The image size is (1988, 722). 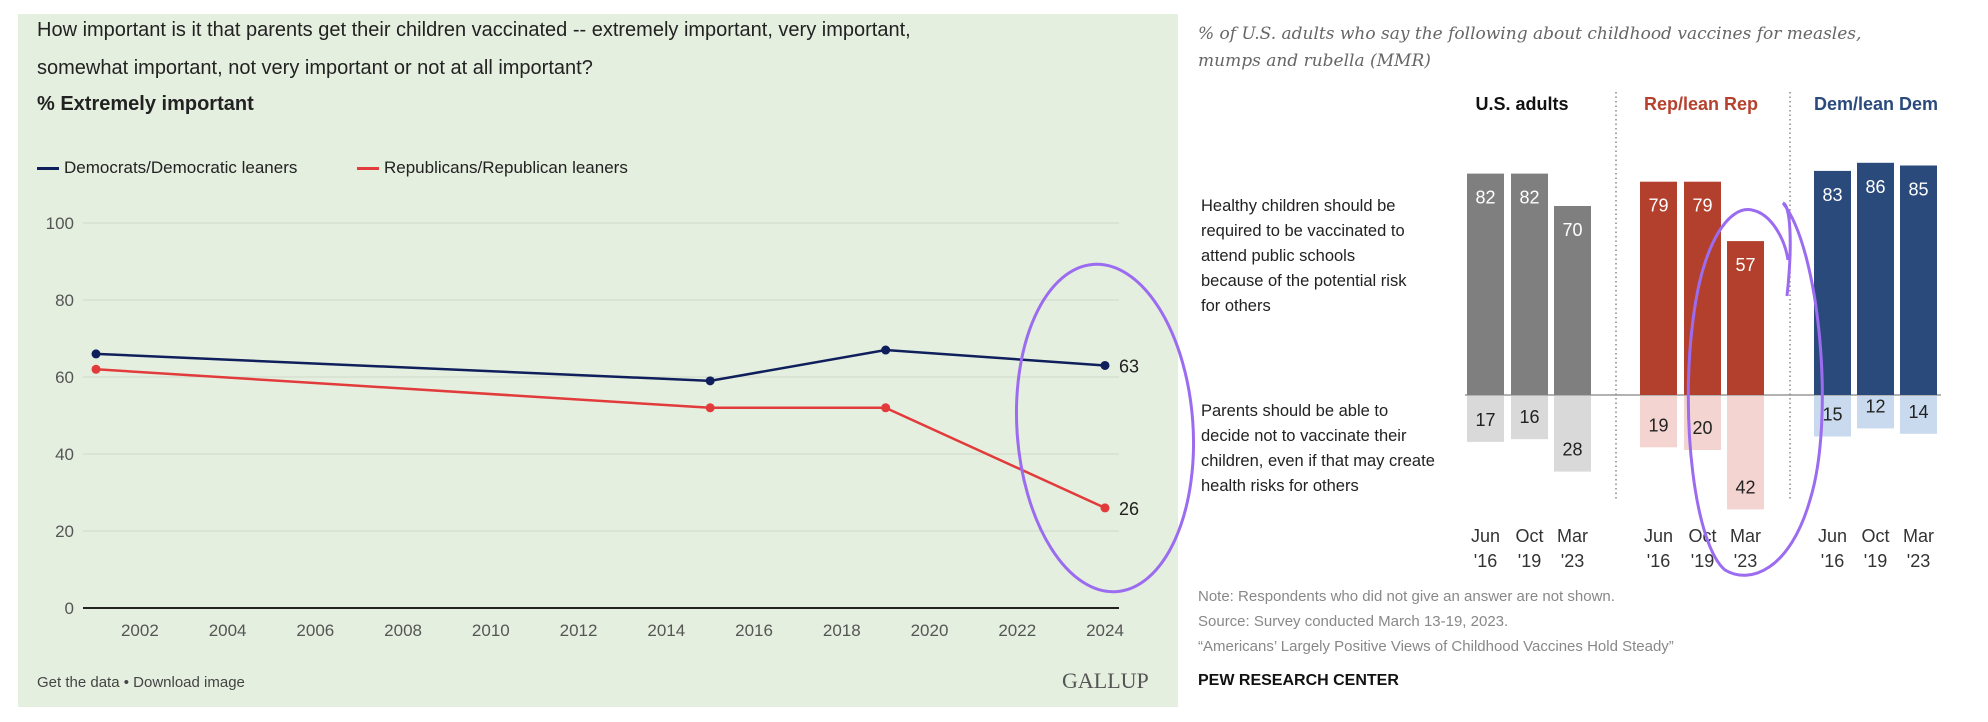 What do you see at coordinates (1522, 104) in the screenshot?
I see `group-header-us-adults: U.S. adults` at bounding box center [1522, 104].